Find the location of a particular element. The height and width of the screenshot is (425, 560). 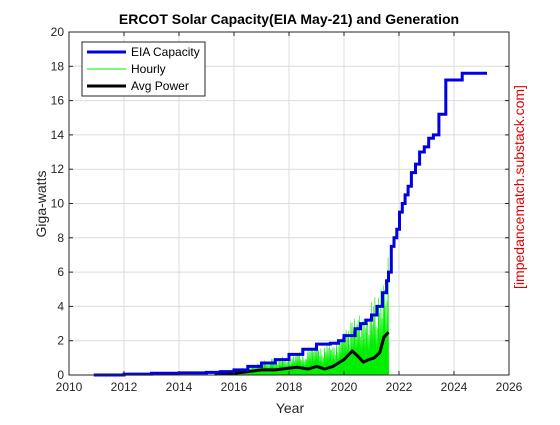

legend-label: Hourly is located at coordinates (148, 69).